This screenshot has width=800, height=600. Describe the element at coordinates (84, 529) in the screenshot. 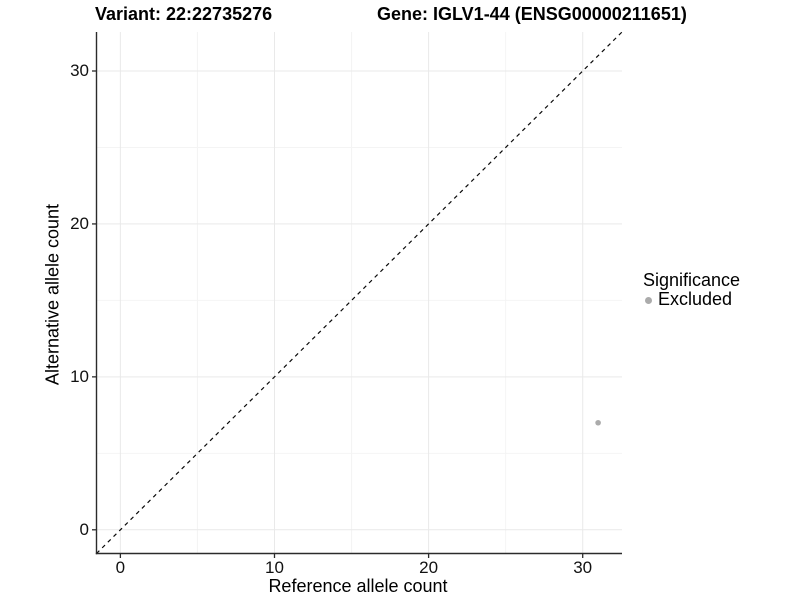

I see `y-tick-label: 0` at that location.